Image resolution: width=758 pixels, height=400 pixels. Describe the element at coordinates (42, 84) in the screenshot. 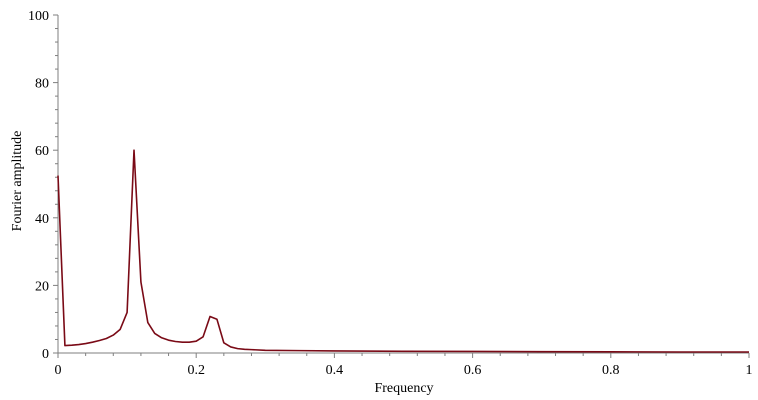

I see `y-tick-label: 80` at that location.